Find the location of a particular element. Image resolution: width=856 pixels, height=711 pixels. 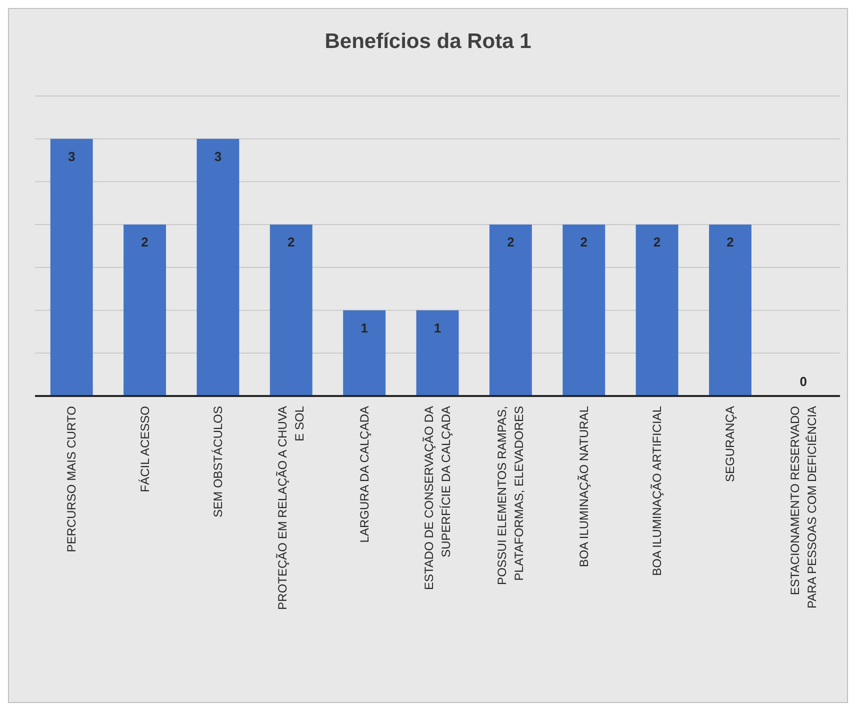

chart-title: Benefícios da Rota 1 is located at coordinates (428, 41).